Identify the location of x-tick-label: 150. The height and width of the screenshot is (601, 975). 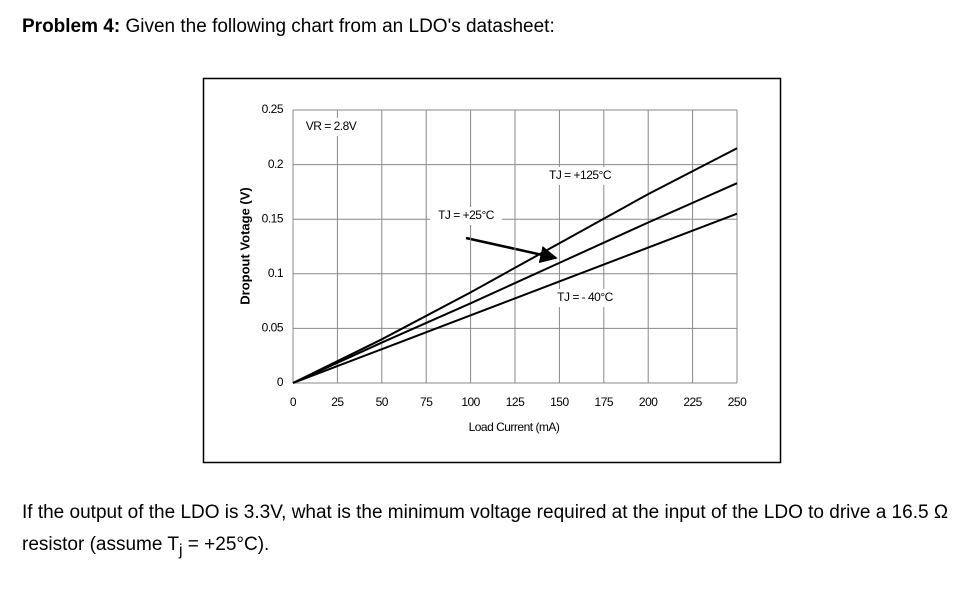
(559, 402).